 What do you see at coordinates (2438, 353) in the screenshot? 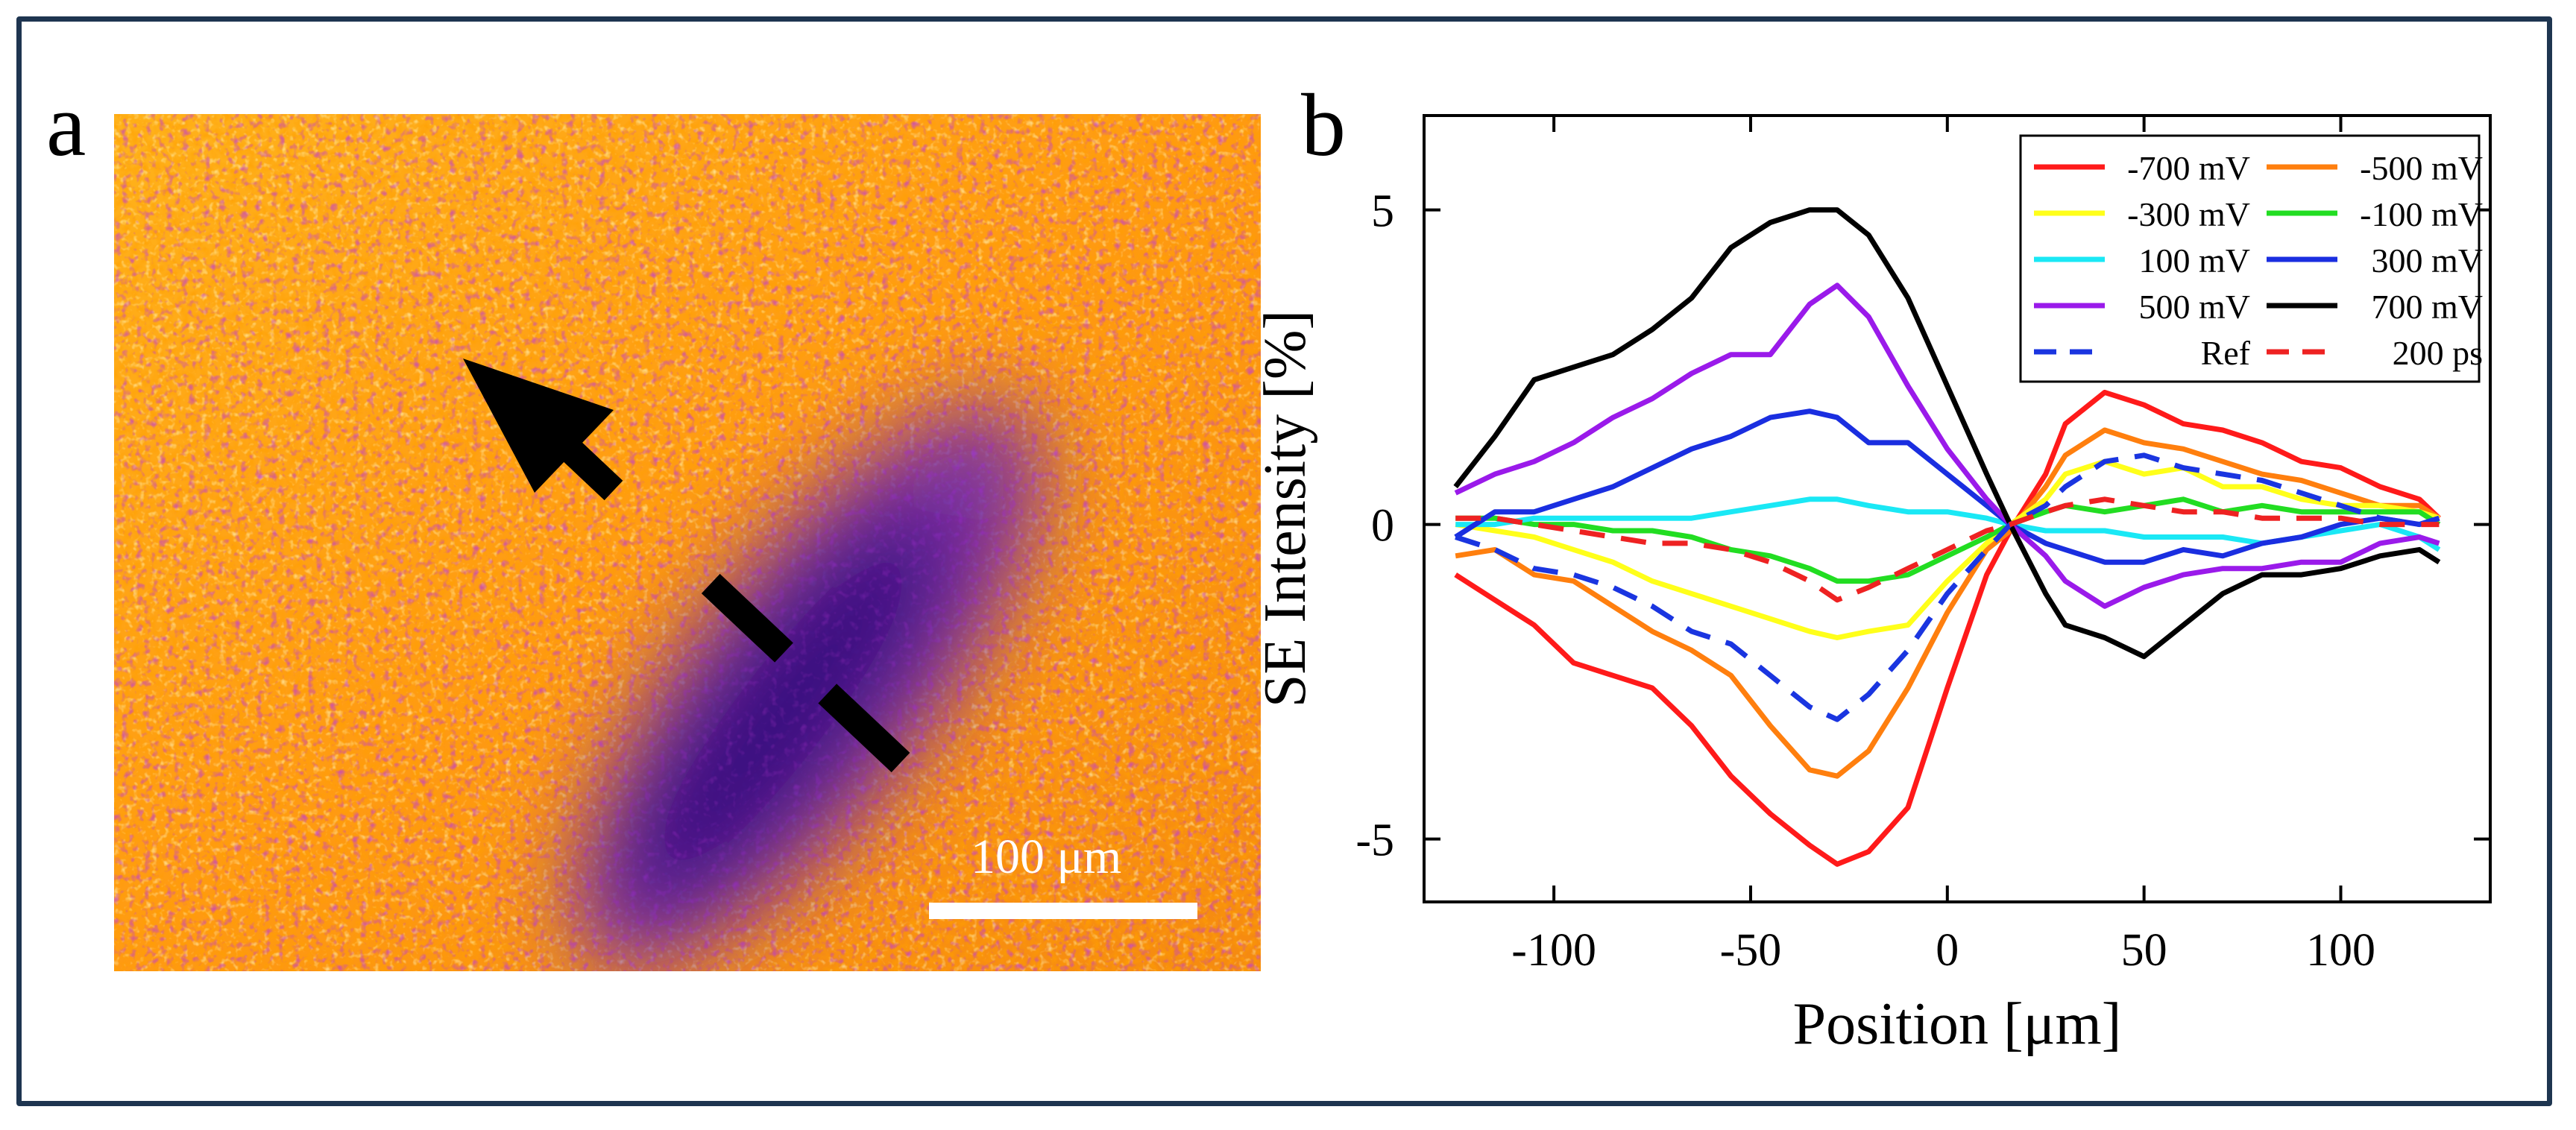
I see `legend-label: 200 ps` at bounding box center [2438, 353].